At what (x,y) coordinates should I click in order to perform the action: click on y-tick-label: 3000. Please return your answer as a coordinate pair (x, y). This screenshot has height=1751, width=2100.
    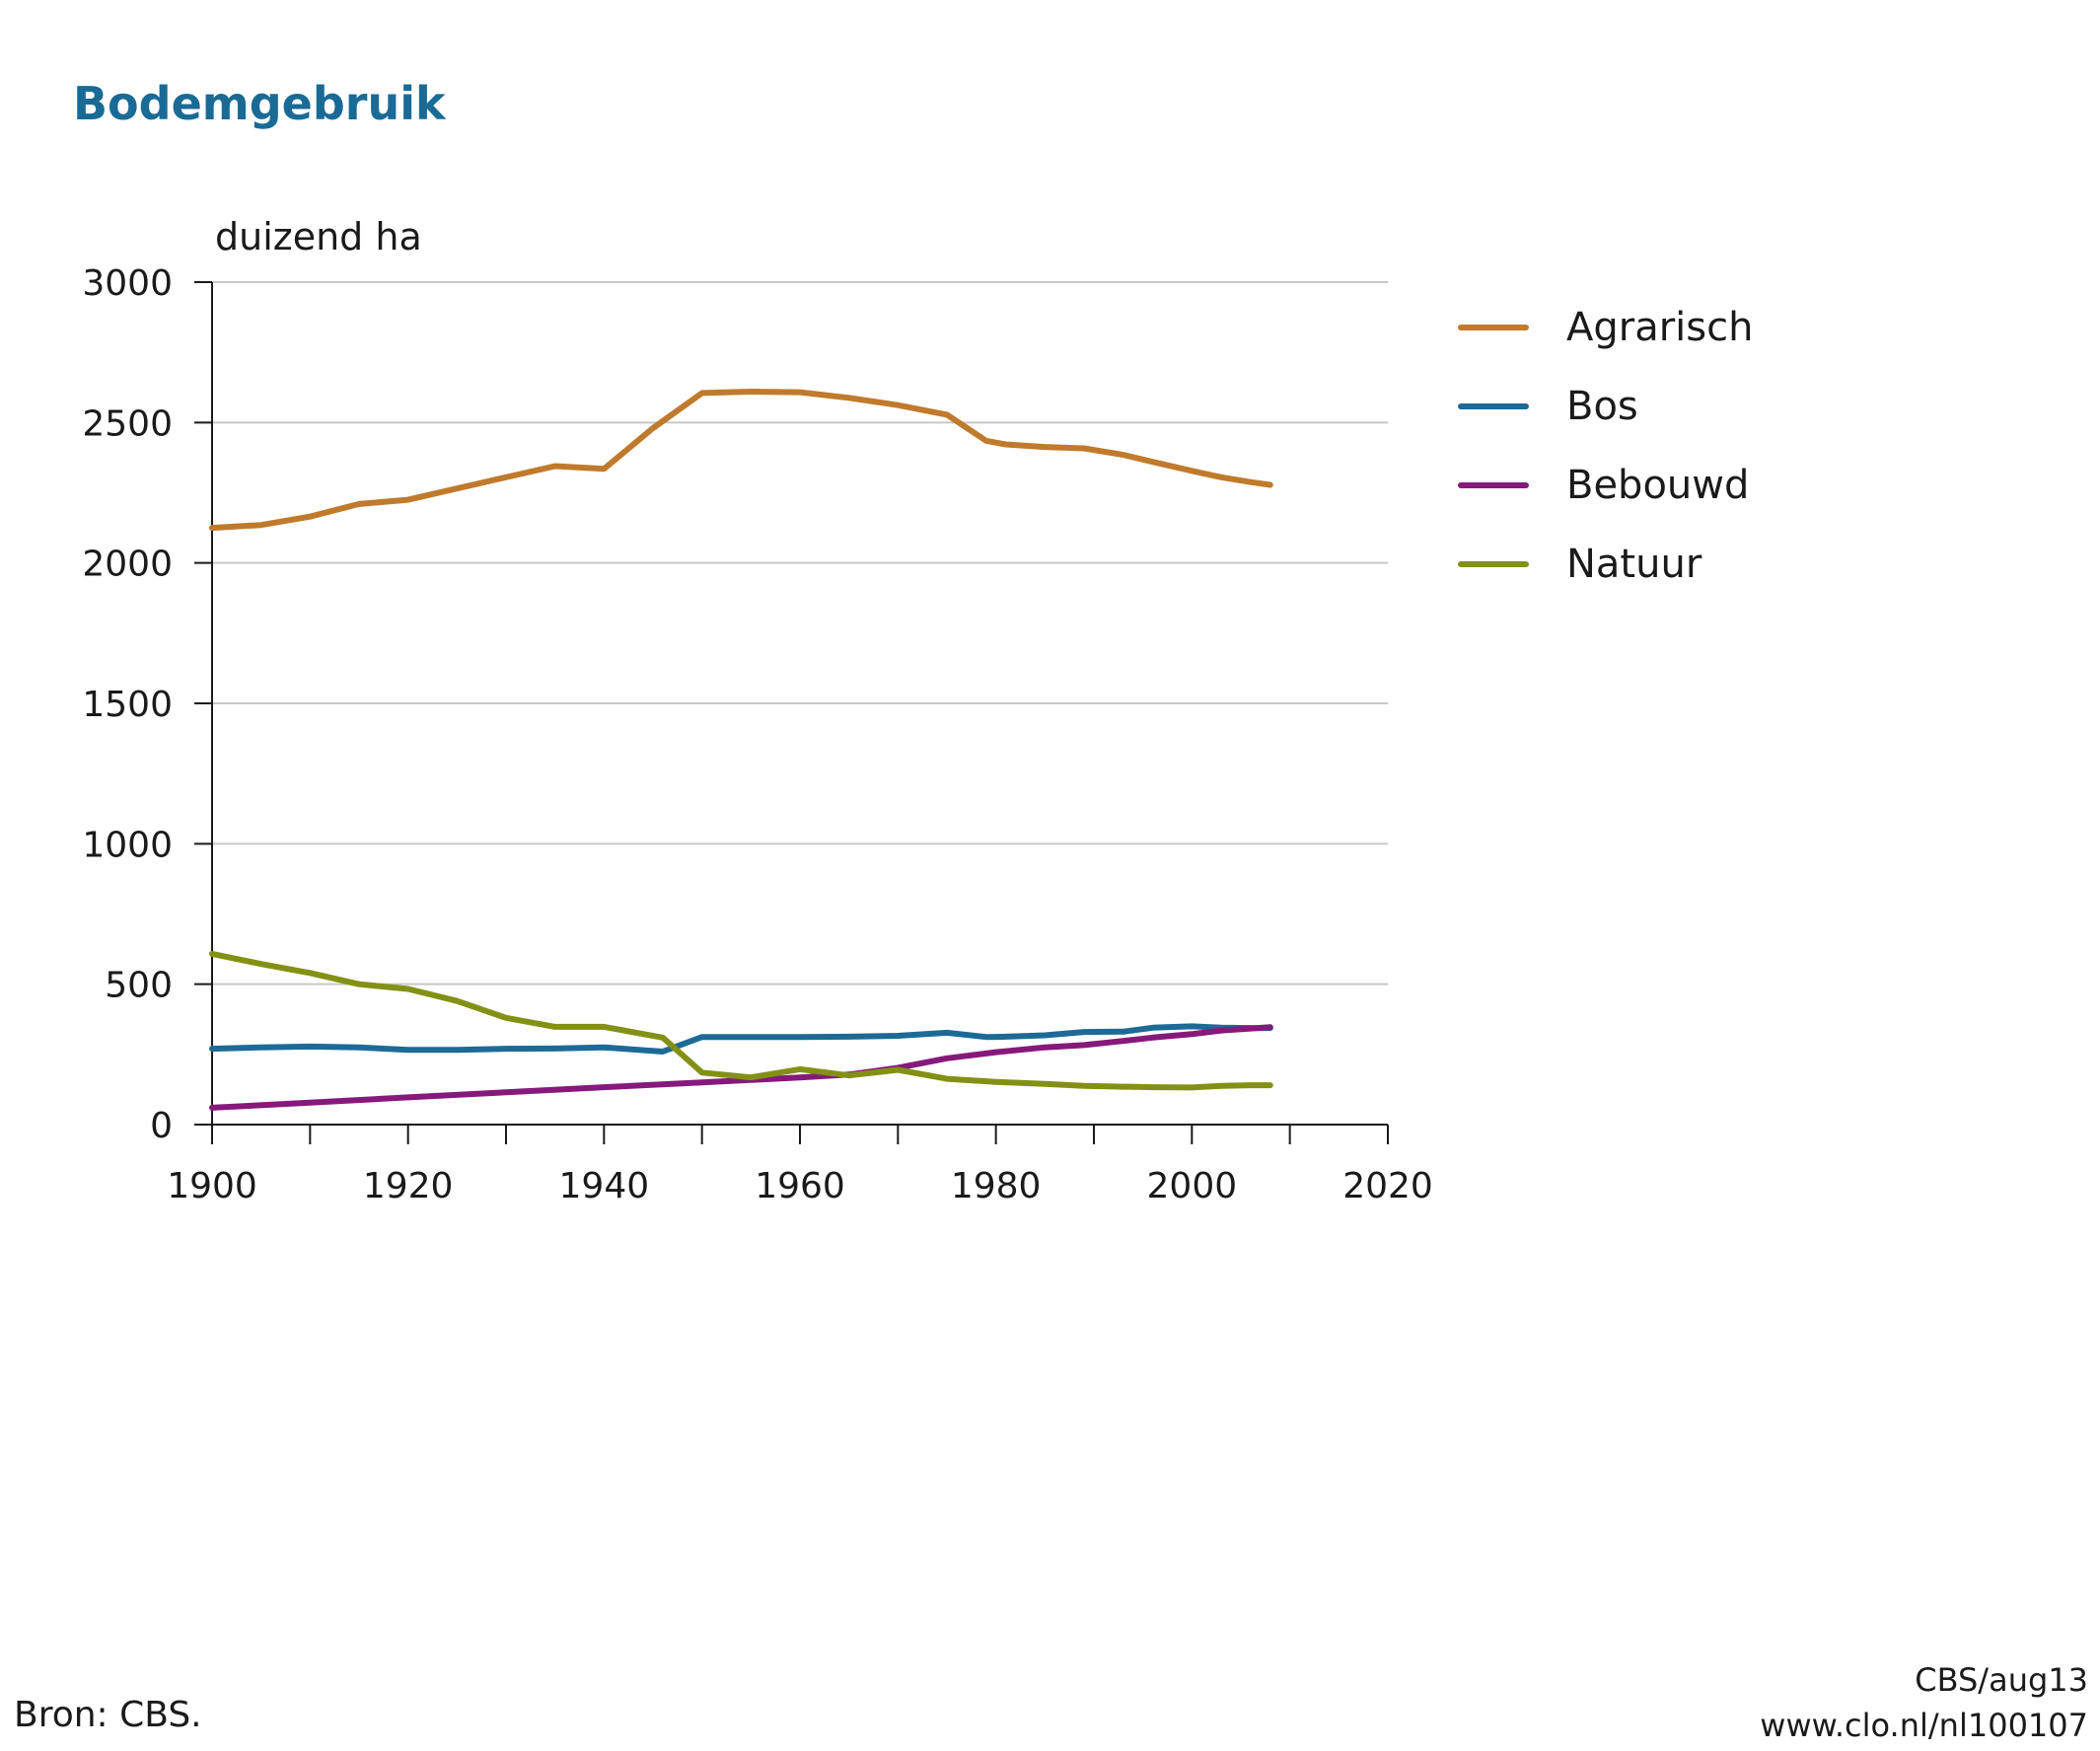
    Looking at the image, I should click on (127, 283).